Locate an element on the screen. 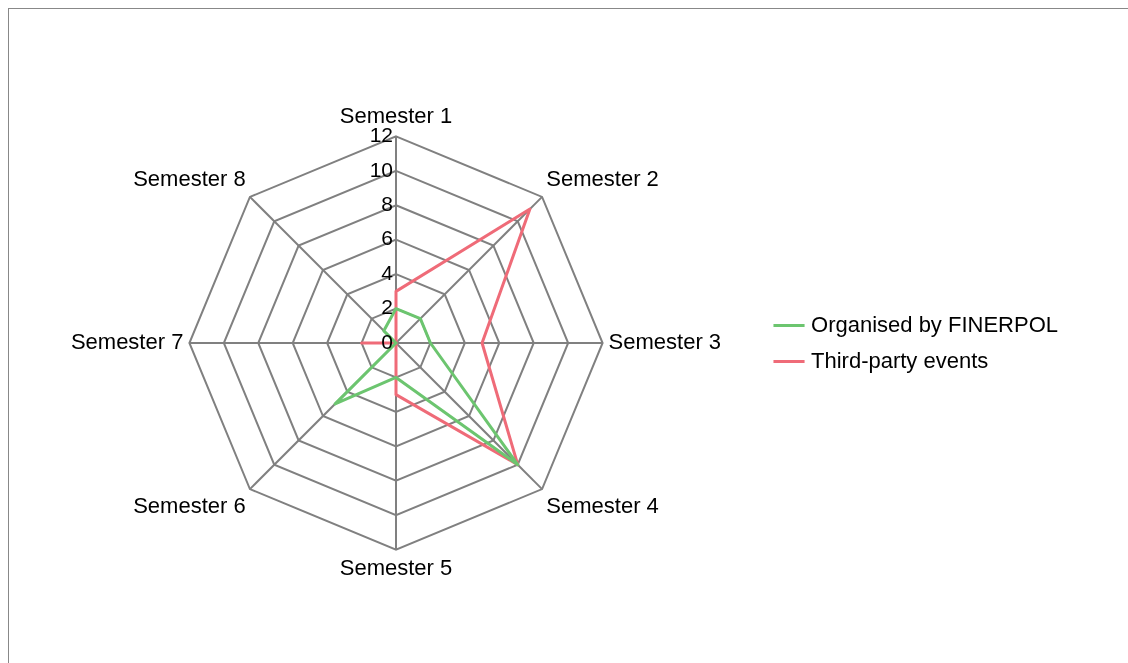 The height and width of the screenshot is (663, 1128). spoke-label: Semester 3 is located at coordinates (665, 342).